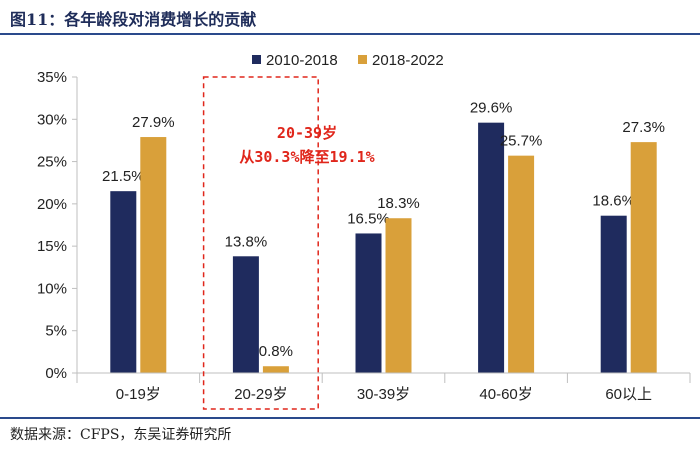  What do you see at coordinates (613, 201) in the screenshot?
I see `data-label: 18.6%` at bounding box center [613, 201].